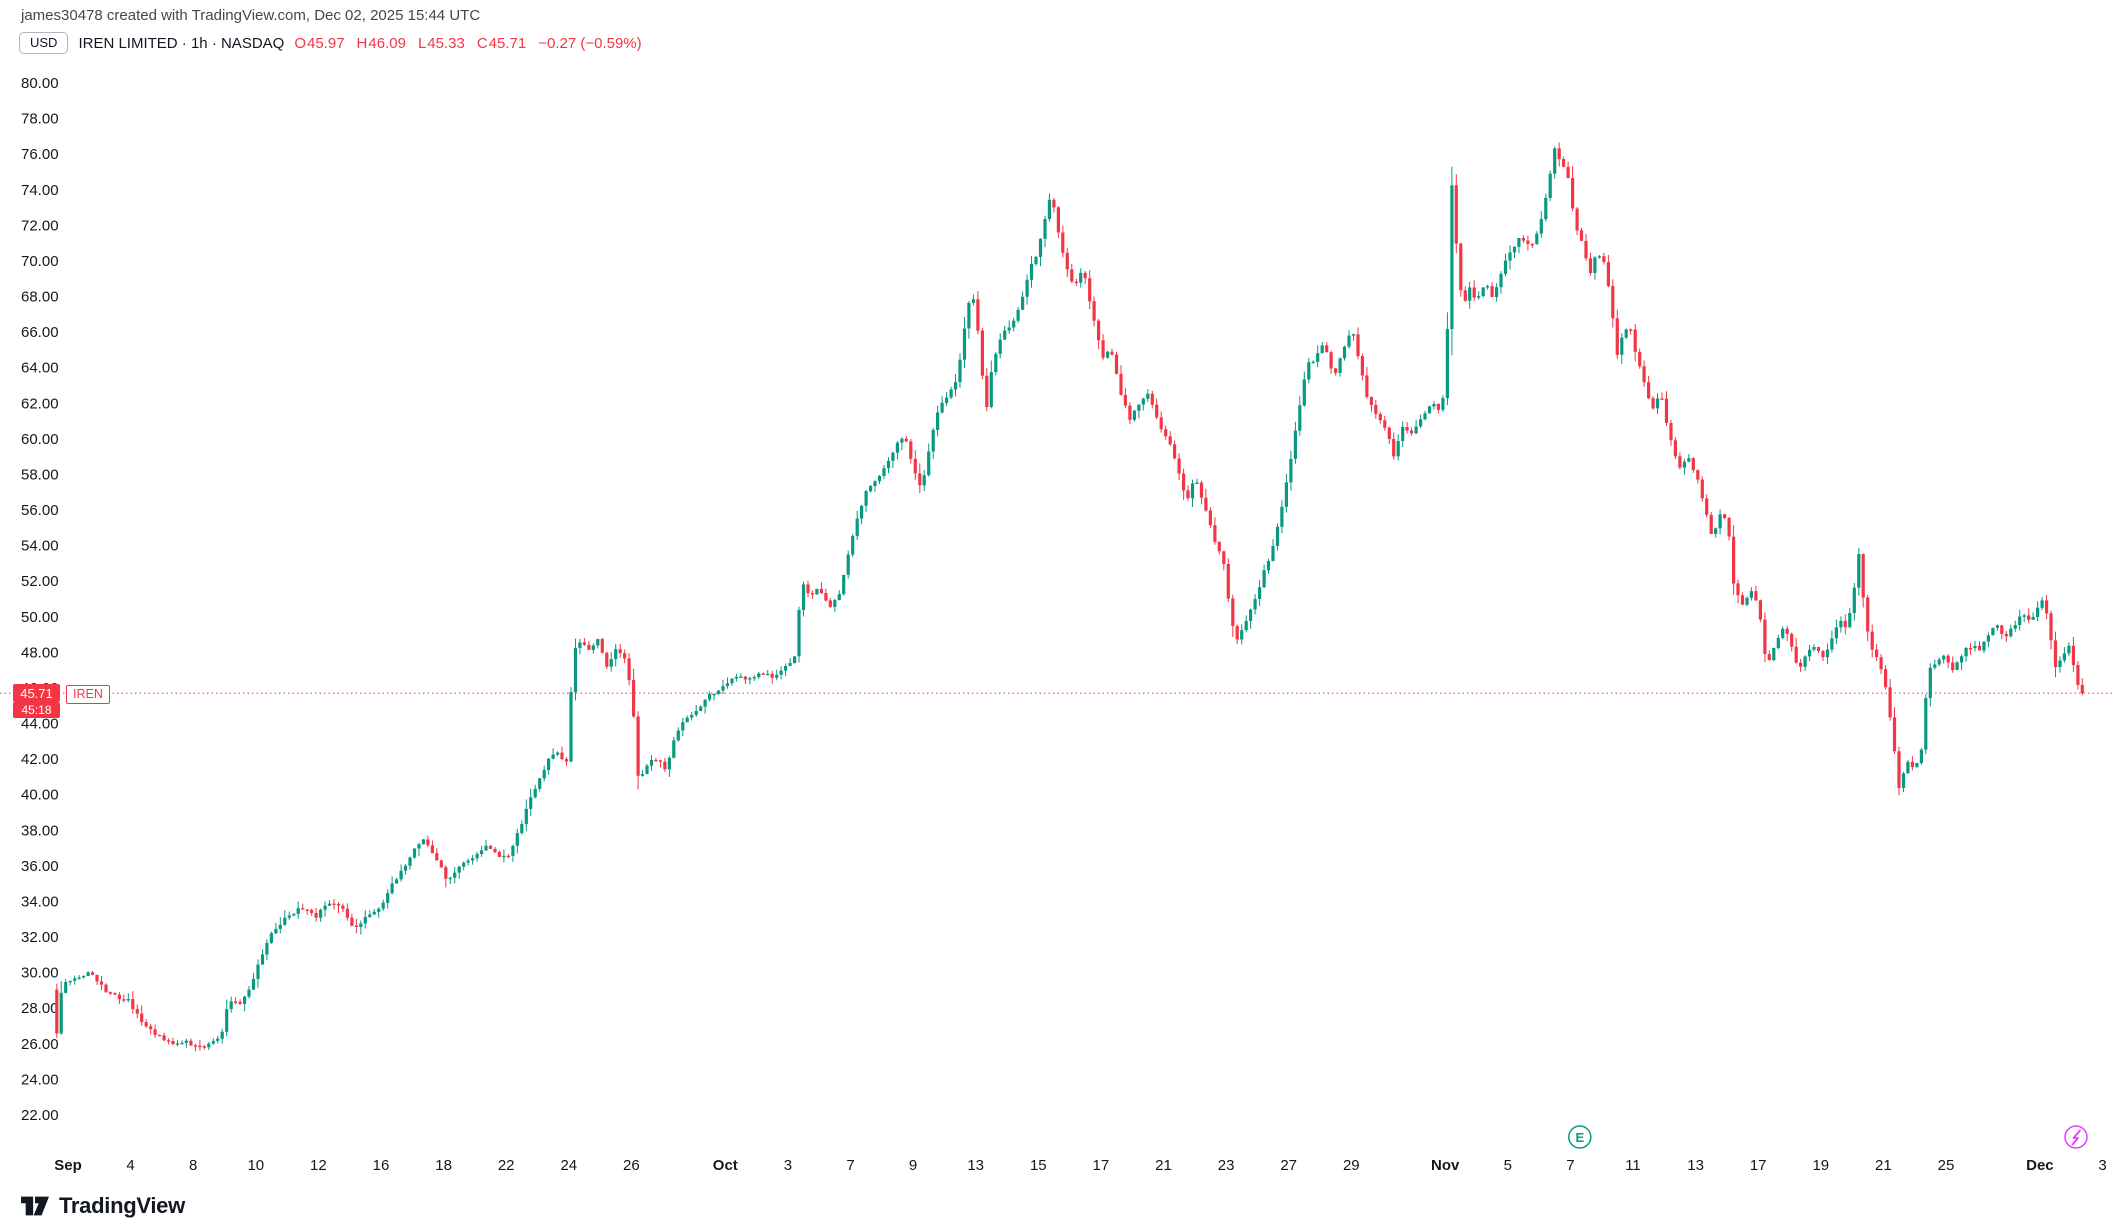 Image resolution: width=2113 pixels, height=1228 pixels. I want to click on streak-icon, so click(2076, 1137).